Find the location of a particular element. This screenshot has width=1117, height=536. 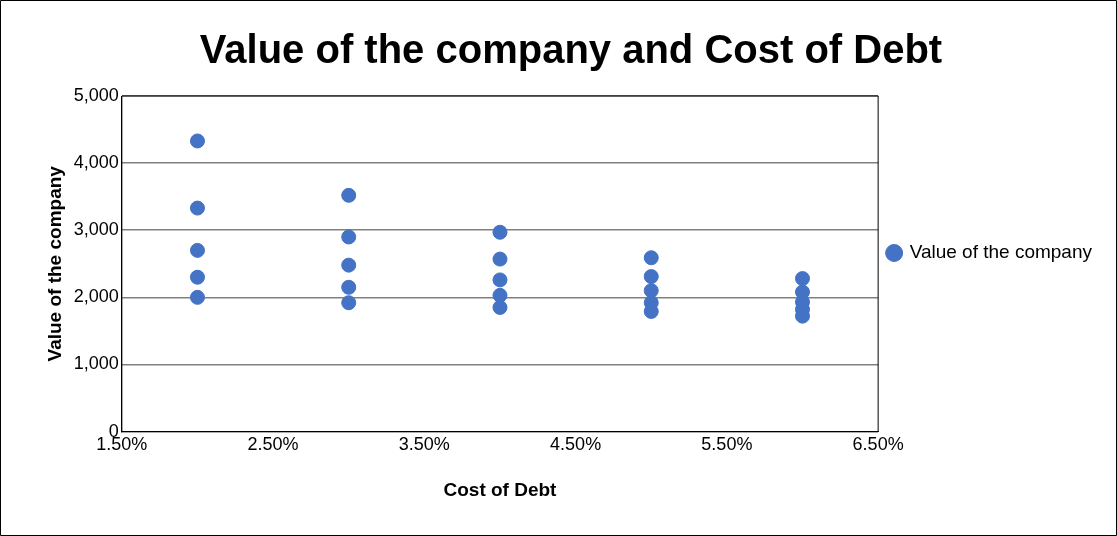

x-tick-label: 6.50% is located at coordinates (878, 444).